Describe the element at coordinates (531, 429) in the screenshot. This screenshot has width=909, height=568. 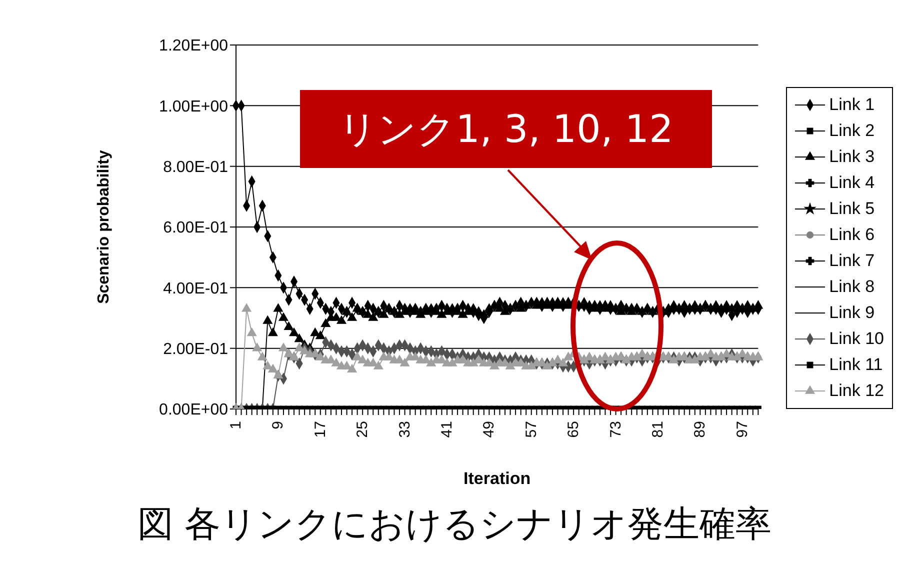
I see `x-tick-label: 57` at that location.